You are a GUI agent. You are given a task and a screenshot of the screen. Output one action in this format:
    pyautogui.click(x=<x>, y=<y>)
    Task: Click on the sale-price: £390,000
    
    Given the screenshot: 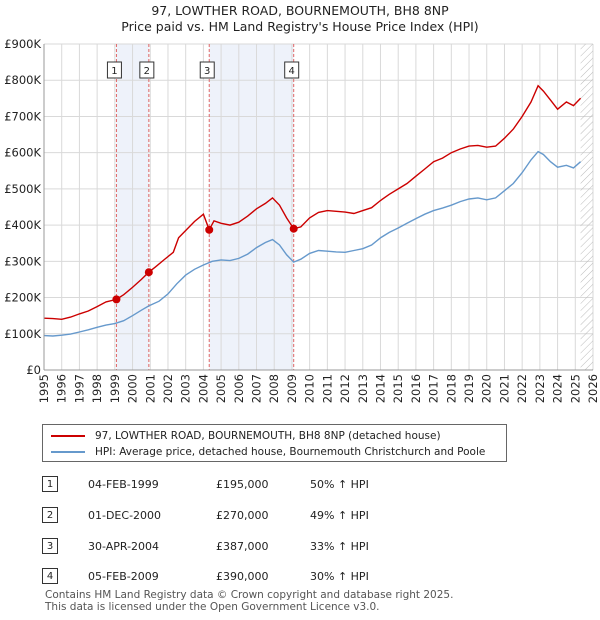 What is the action you would take?
    pyautogui.click(x=242, y=576)
    